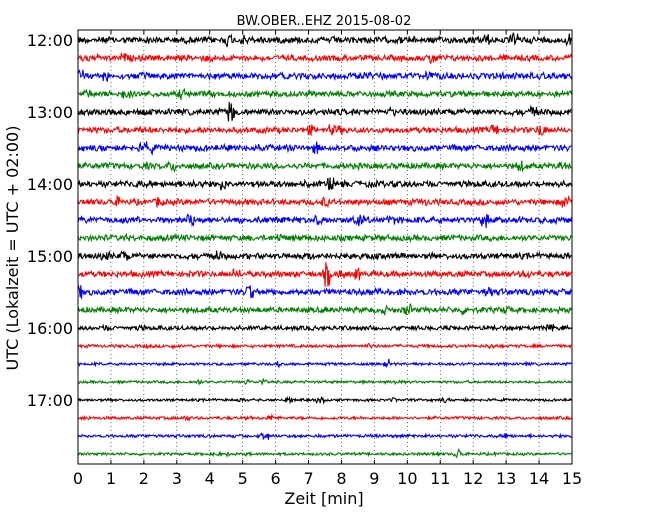 This screenshot has width=650, height=520. I want to click on y-tick-label: 12:00, so click(50, 40).